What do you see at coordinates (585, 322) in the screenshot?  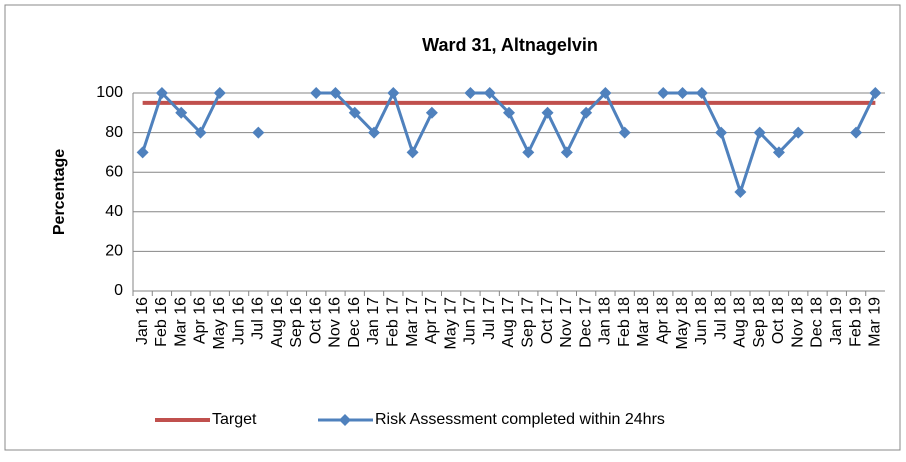 I see `x-tick-label: Dec 17` at bounding box center [585, 322].